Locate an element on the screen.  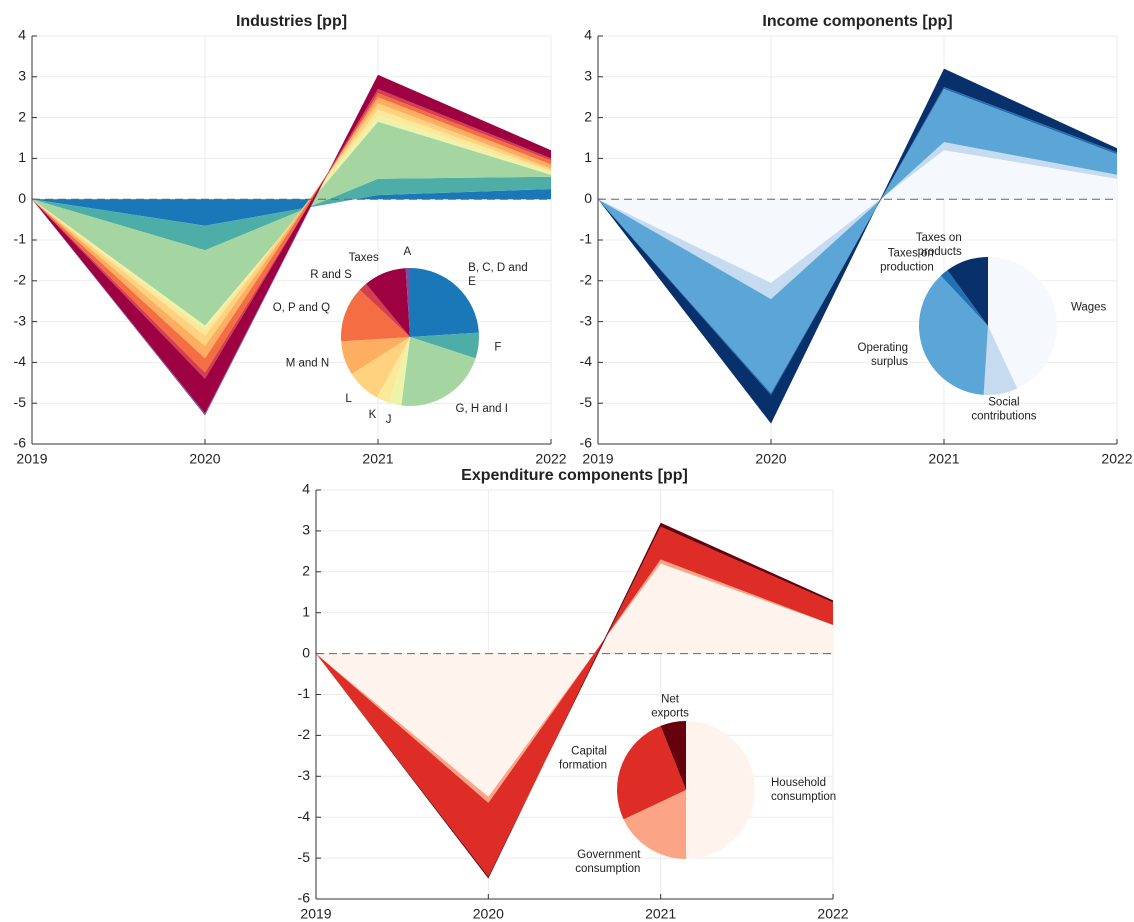
pie-label: Taxes is located at coordinates (364, 258).